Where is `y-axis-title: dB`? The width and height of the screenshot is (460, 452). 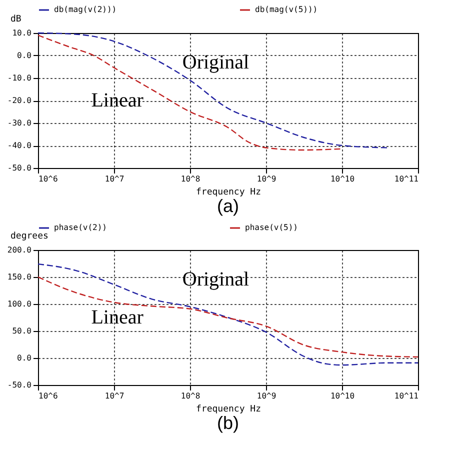 y-axis-title: dB is located at coordinates (16, 19).